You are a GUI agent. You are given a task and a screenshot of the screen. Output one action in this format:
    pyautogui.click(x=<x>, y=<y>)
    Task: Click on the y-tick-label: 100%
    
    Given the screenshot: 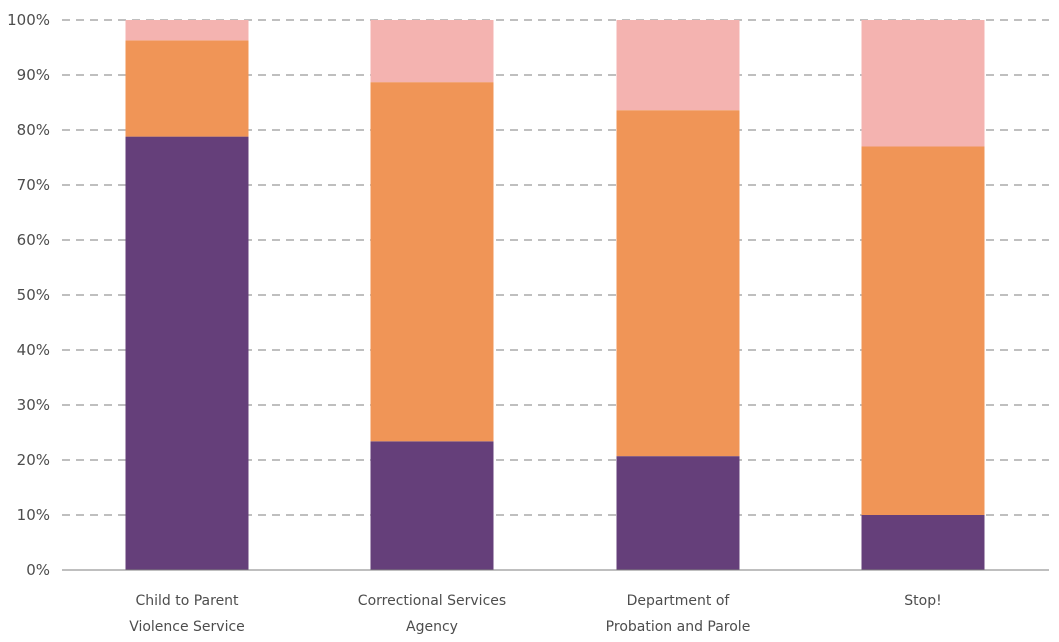 What is the action you would take?
    pyautogui.click(x=28, y=20)
    